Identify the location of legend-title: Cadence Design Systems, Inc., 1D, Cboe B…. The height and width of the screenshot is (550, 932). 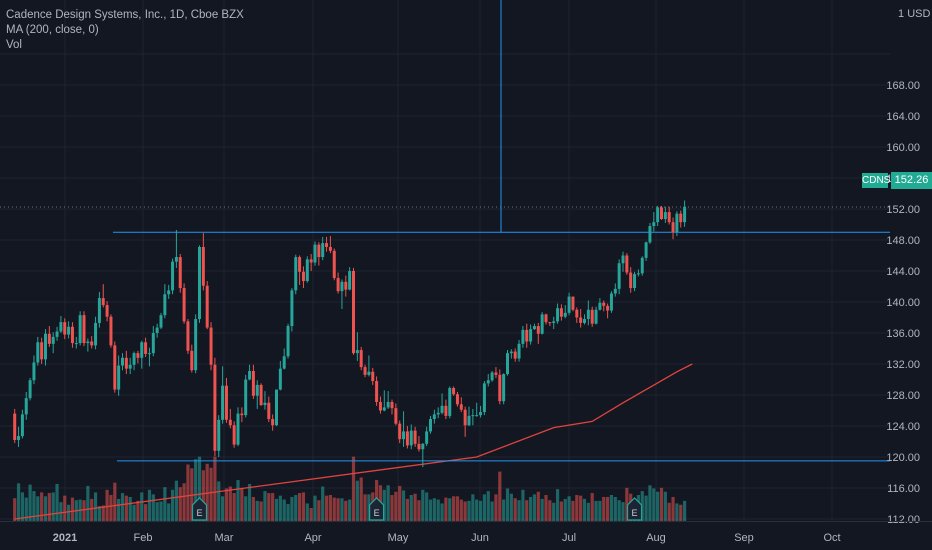
(125, 15).